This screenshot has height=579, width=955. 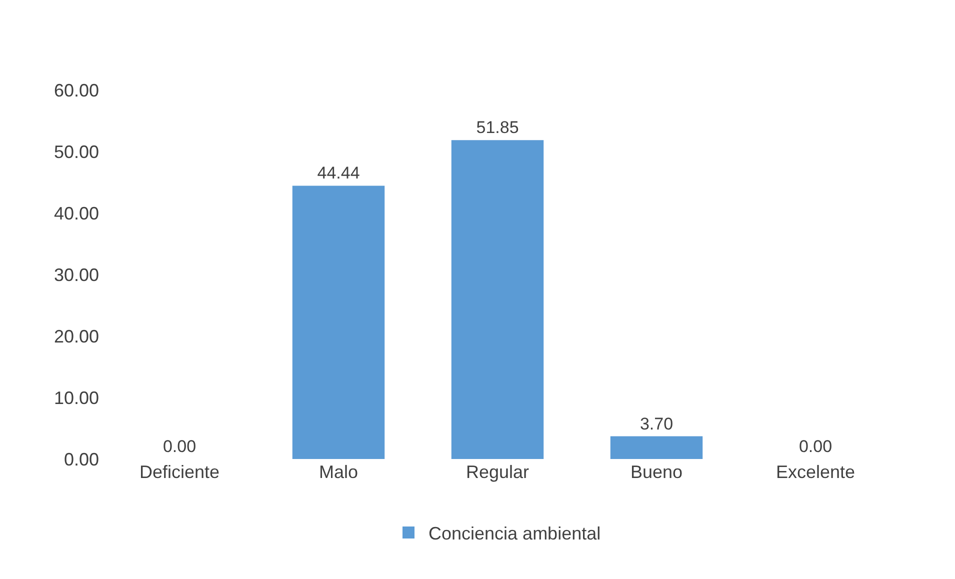 What do you see at coordinates (179, 472) in the screenshot?
I see `x-tick-label: Deficiente` at bounding box center [179, 472].